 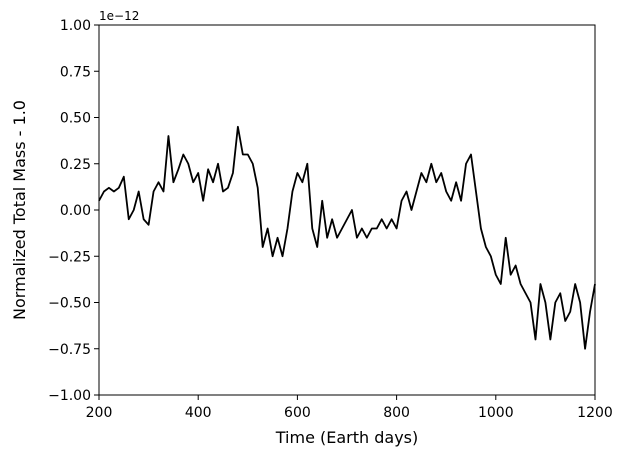 What do you see at coordinates (75, 26) in the screenshot?
I see `y-tick-label: 1.00` at bounding box center [75, 26].